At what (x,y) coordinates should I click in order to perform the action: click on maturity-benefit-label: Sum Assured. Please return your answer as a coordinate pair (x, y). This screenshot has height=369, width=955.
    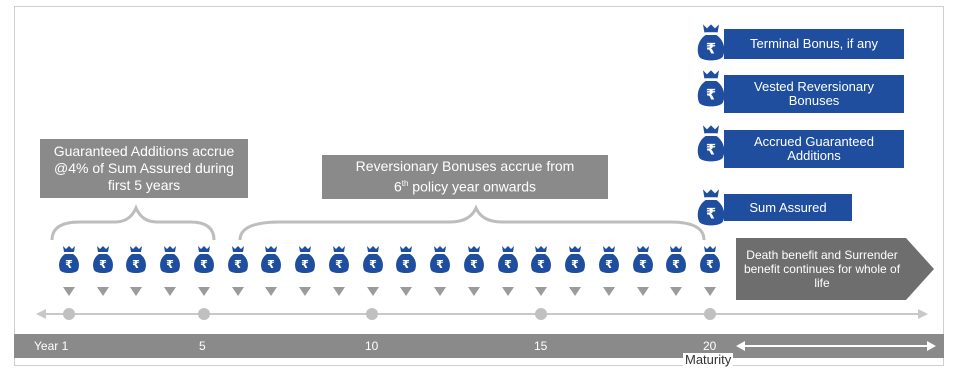
    Looking at the image, I should click on (788, 207).